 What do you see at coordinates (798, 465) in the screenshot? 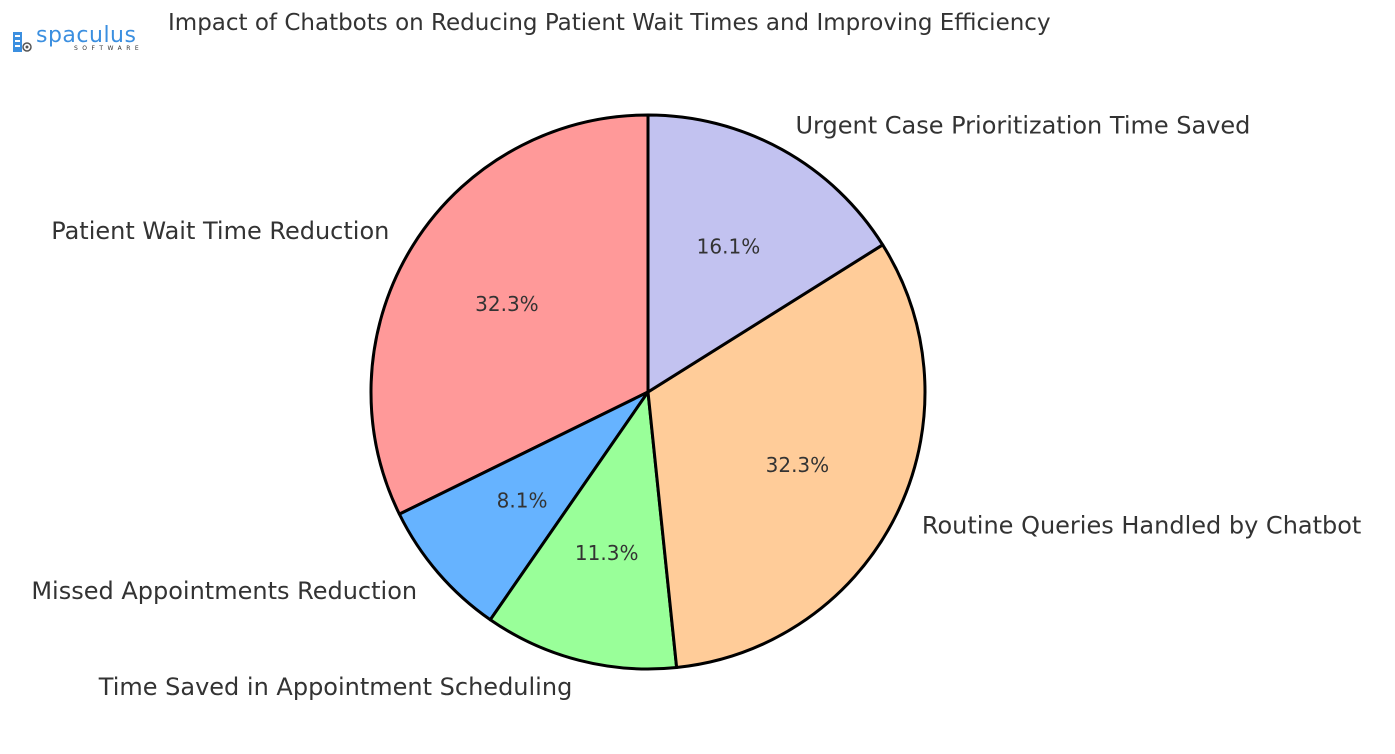
I see `pct-label-routine-queries-handled-by-chatbot: 32.3%` at bounding box center [798, 465].